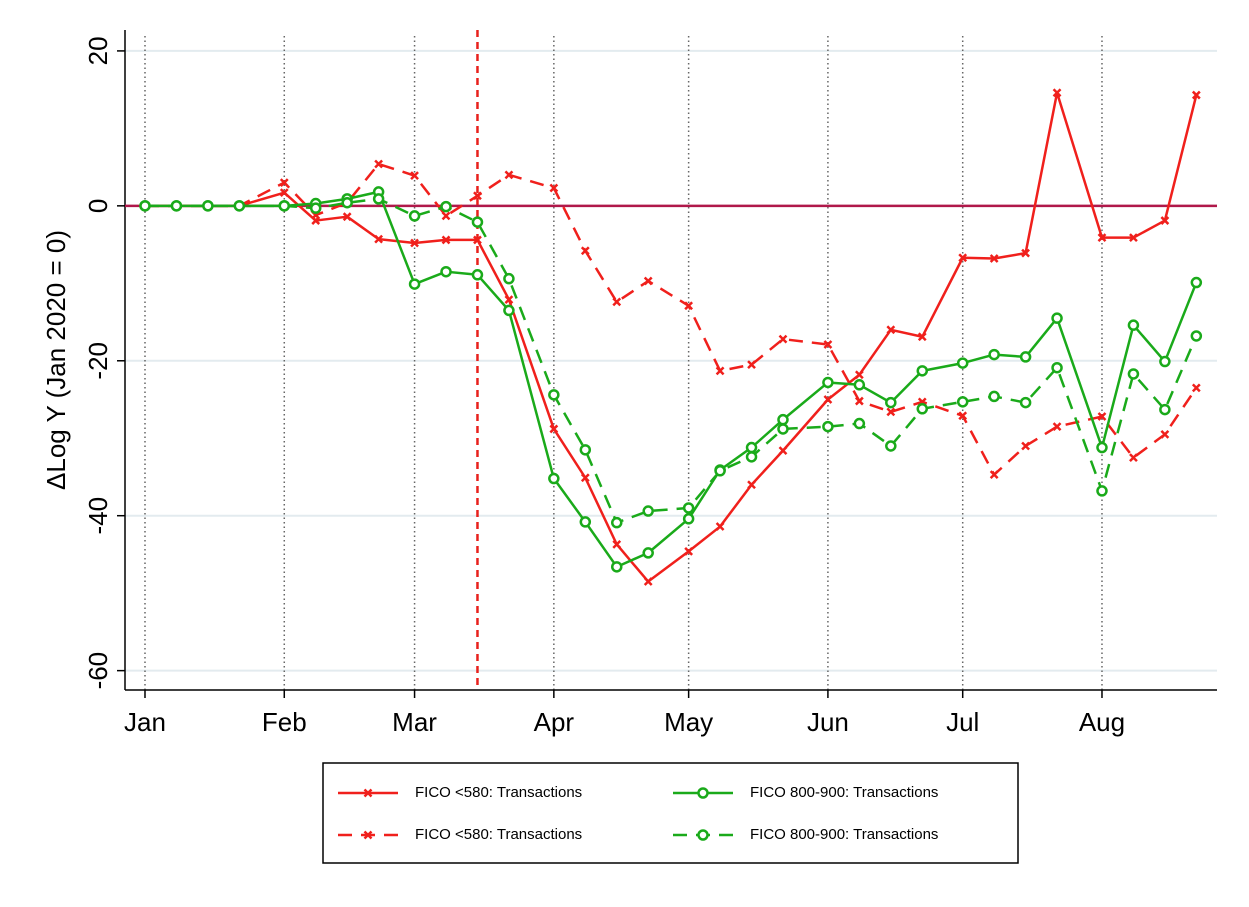 This screenshot has width=1249, height=907. Describe the element at coordinates (284, 722) in the screenshot. I see `x-tick-label: Feb` at that location.